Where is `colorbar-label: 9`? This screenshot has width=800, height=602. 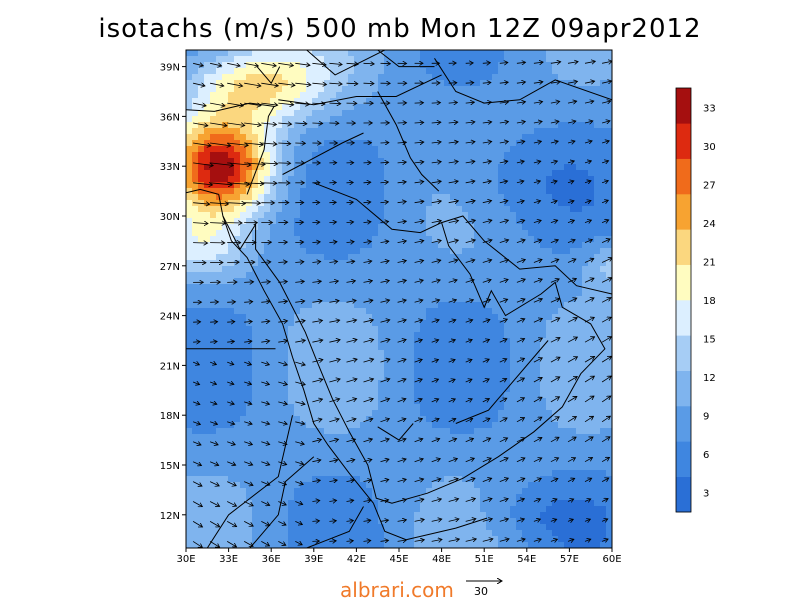
colorbar-label: 9 is located at coordinates (706, 417).